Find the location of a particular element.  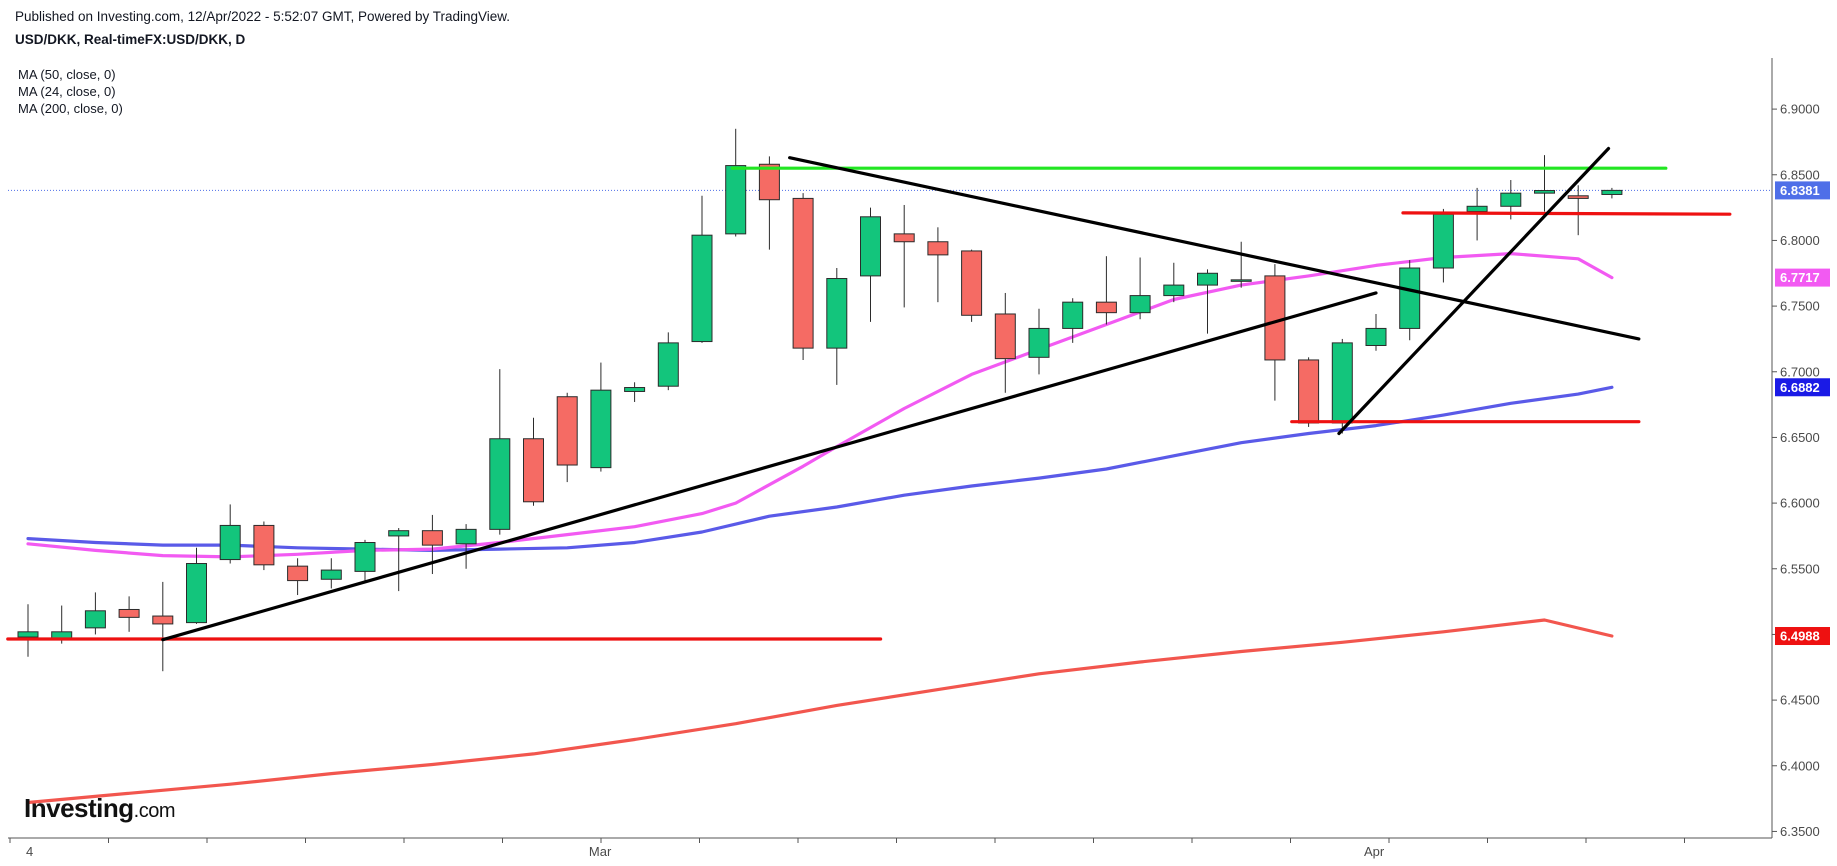

price-tick-label: 6.9000 is located at coordinates (1800, 109).